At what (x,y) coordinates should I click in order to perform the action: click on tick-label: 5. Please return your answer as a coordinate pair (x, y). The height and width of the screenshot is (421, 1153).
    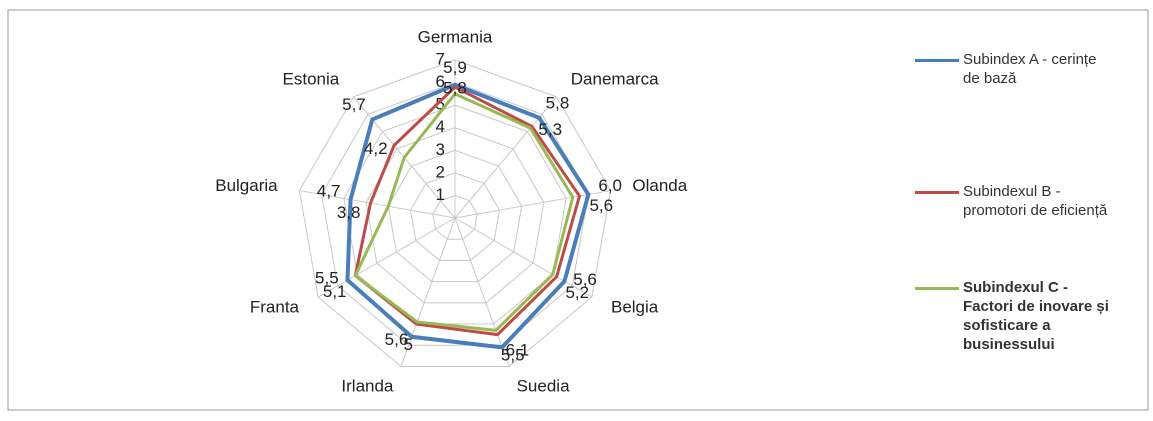
    Looking at the image, I should click on (440, 104).